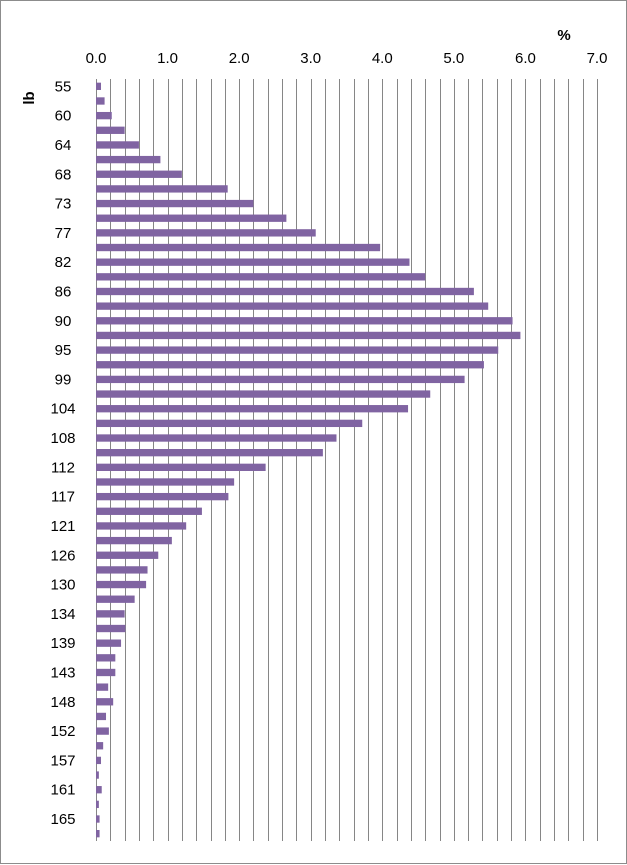 The height and width of the screenshot is (865, 627). What do you see at coordinates (62, 526) in the screenshot?
I see `y-tick-label: 121` at bounding box center [62, 526].